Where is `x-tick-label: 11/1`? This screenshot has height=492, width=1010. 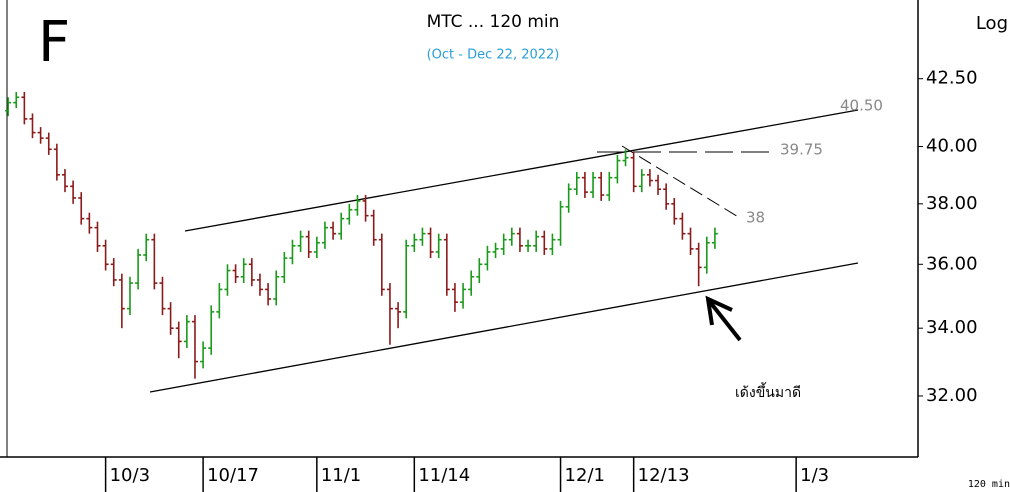 x-tick-label: 11/1 is located at coordinates (341, 475).